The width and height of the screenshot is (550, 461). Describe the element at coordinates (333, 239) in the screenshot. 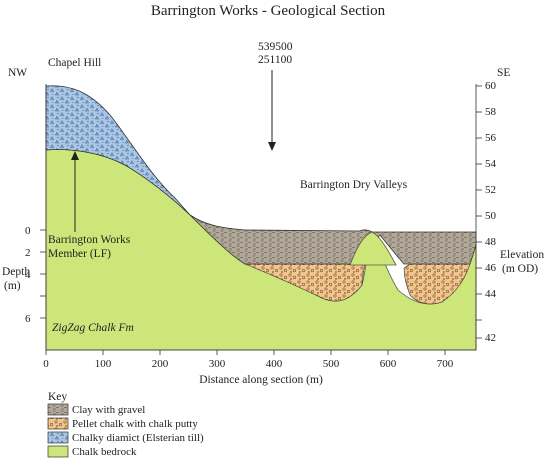

I see `clay-with-gravel-layer` at that location.